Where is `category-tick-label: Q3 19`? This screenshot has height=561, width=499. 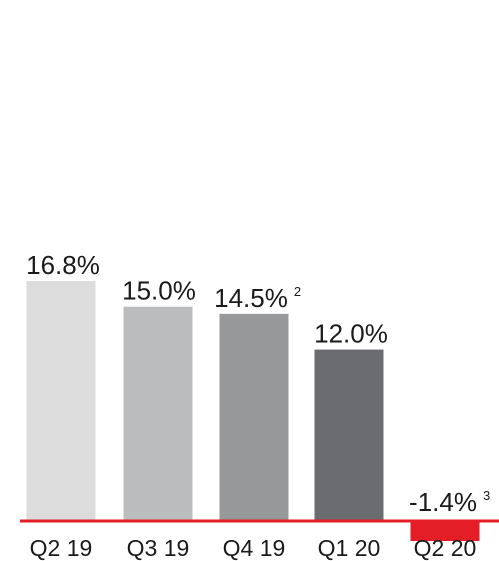
category-tick-label: Q3 19 is located at coordinates (158, 548).